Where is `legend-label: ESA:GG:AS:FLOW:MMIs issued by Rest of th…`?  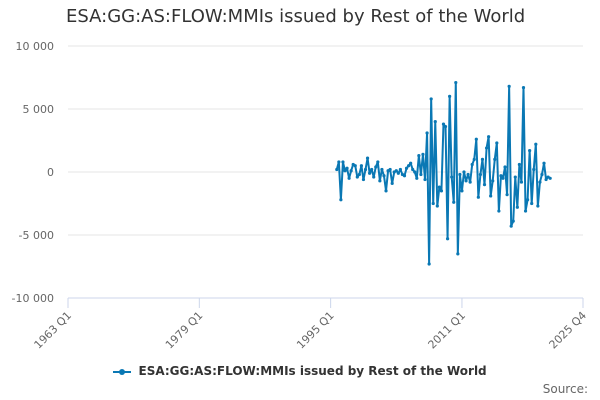
legend-label: ESA:GG:AS:FLOW:MMIs issued by Rest of th… is located at coordinates (312, 371).